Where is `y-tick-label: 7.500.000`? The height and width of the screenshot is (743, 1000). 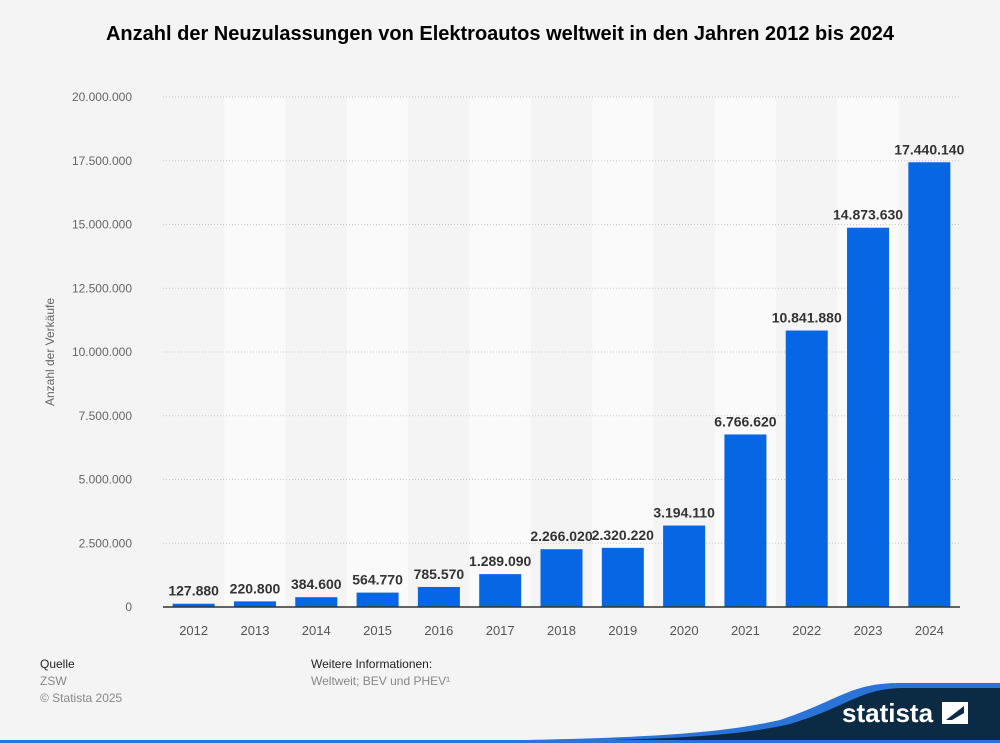
y-tick-label: 7.500.000 is located at coordinates (106, 416).